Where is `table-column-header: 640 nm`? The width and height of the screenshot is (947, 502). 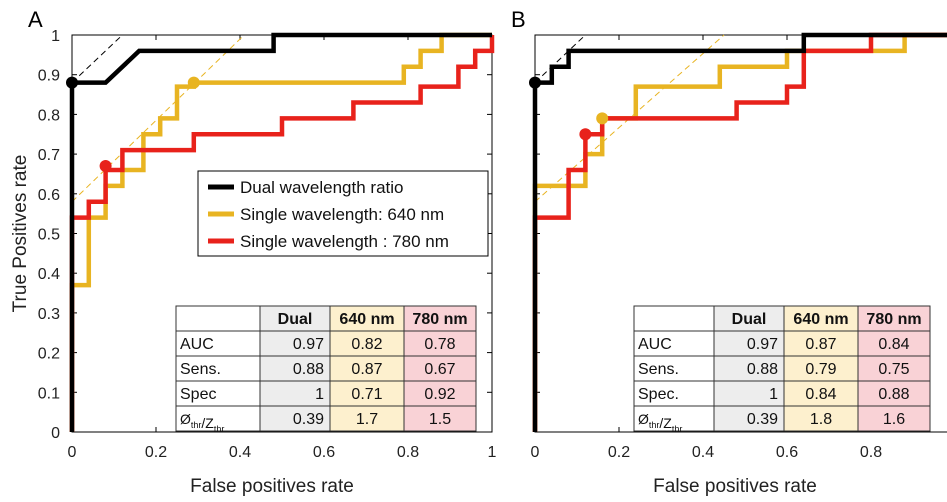 table-column-header: 640 nm is located at coordinates (366, 319).